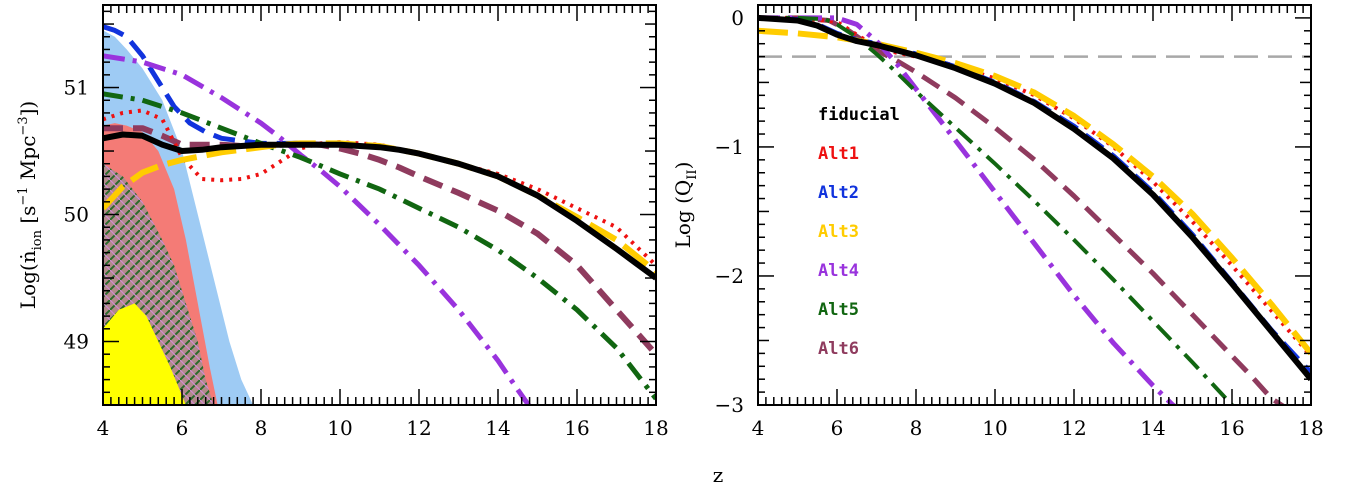 This screenshot has width=1346, height=491. Describe the element at coordinates (261, 428) in the screenshot. I see `left-x-tick-label: 8` at that location.